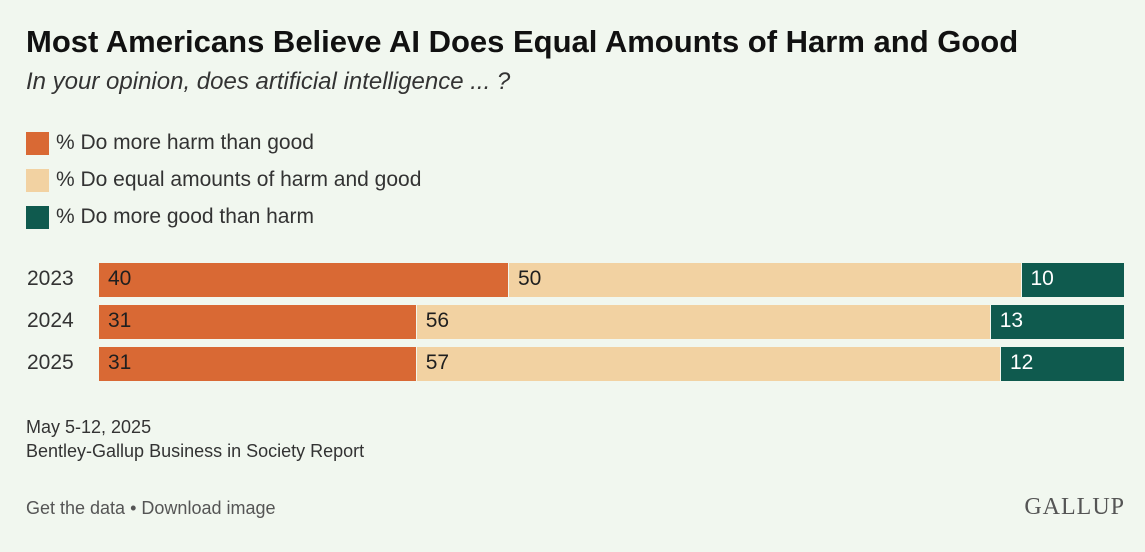  What do you see at coordinates (1022, 362) in the screenshot?
I see `data-label-good-2025: 12` at bounding box center [1022, 362].